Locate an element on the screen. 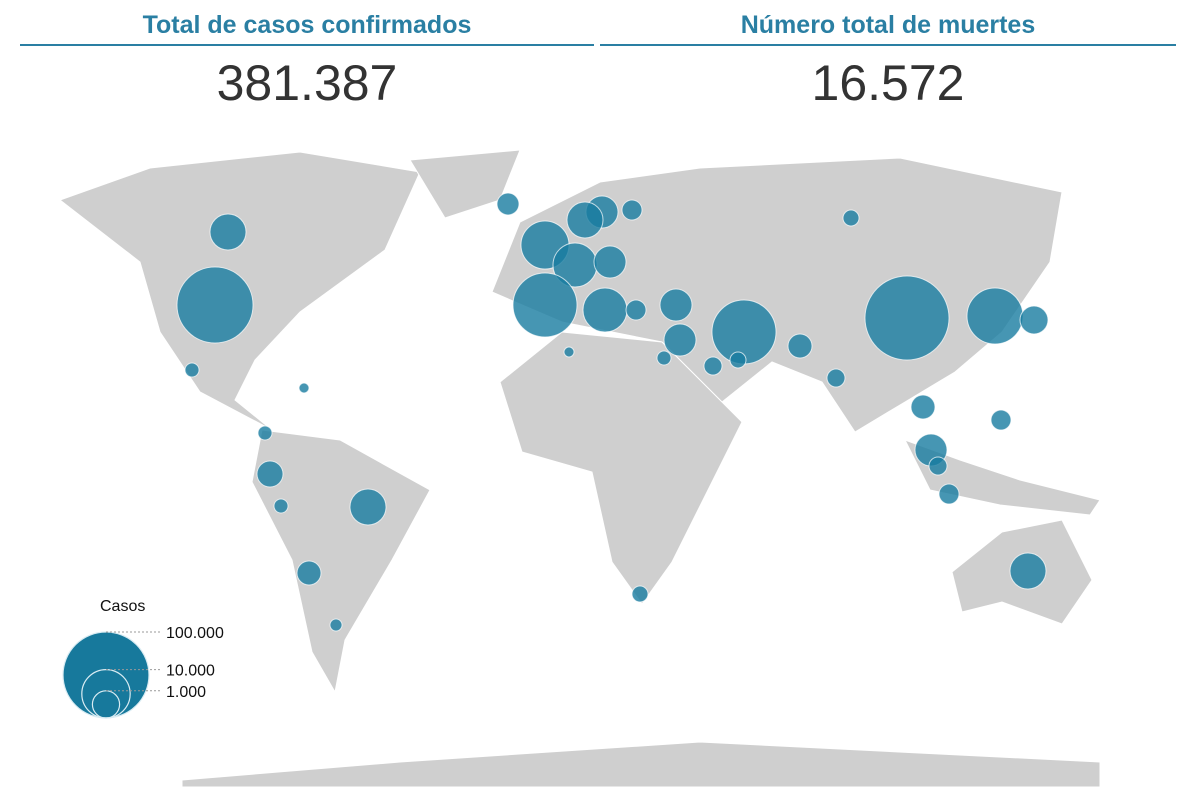  deaths-title: Número total de muertes is located at coordinates (888, 25).